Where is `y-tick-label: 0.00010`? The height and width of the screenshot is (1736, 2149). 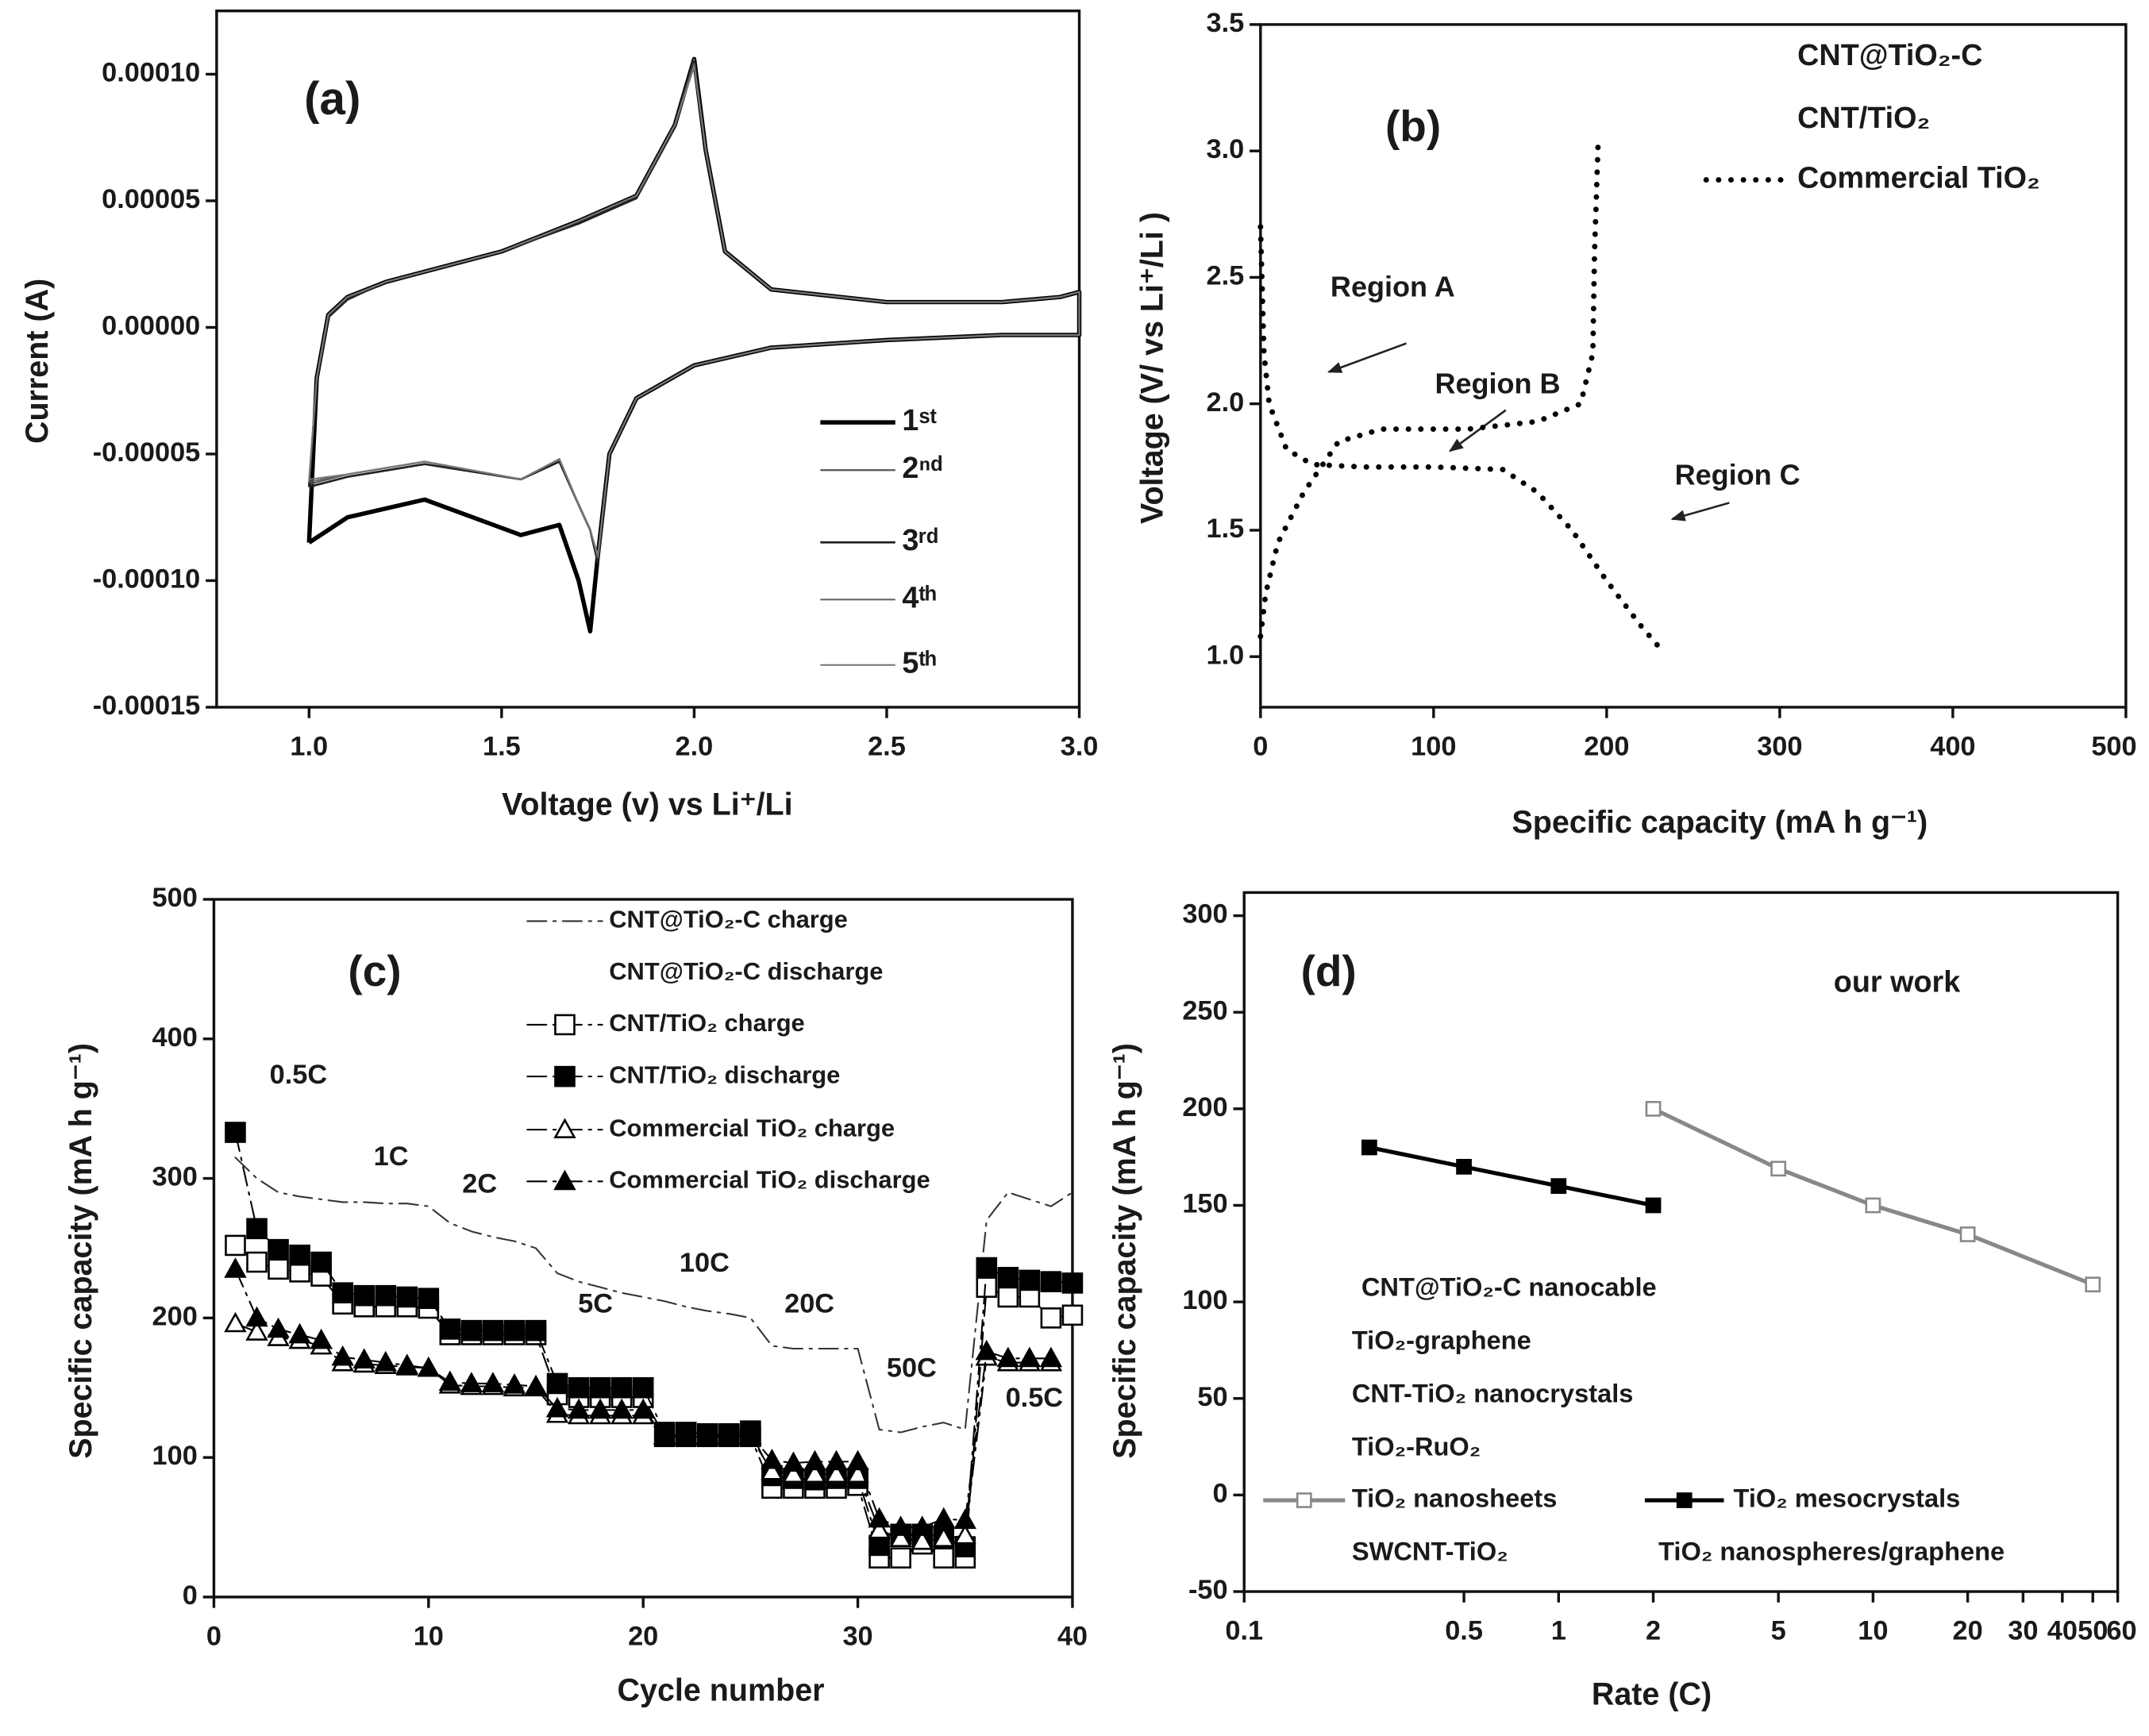
y-tick-label: 0.00010 is located at coordinates (151, 73).